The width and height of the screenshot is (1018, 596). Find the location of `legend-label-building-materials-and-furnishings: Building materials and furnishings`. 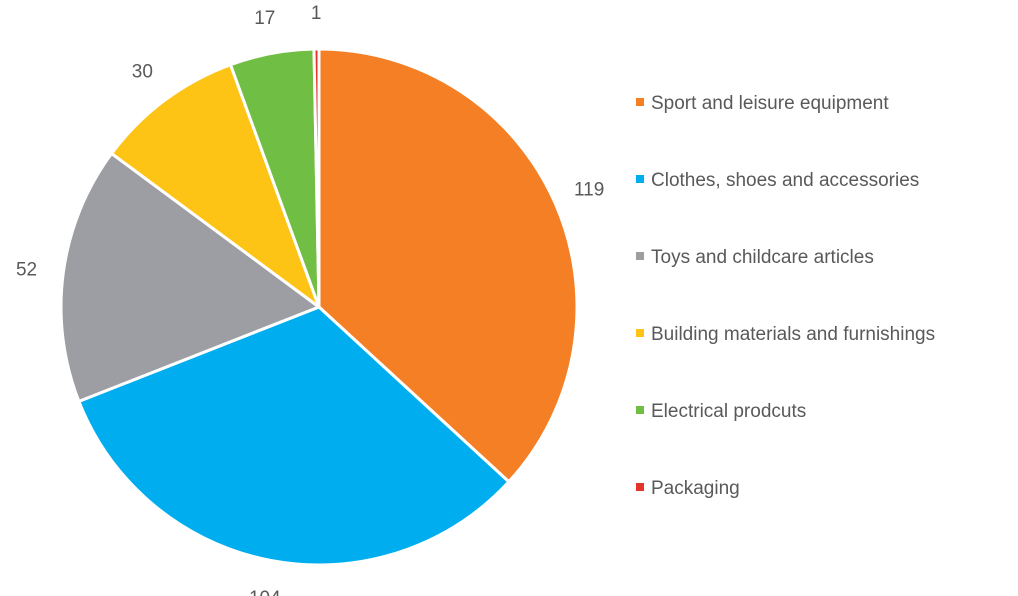

legend-label-building-materials-and-furnishings: Building materials and furnishings is located at coordinates (793, 334).